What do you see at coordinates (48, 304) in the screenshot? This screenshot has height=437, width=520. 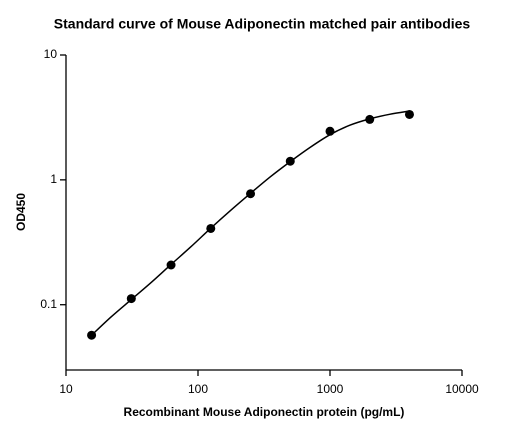 I see `y-tick-label: 0.1` at bounding box center [48, 304].